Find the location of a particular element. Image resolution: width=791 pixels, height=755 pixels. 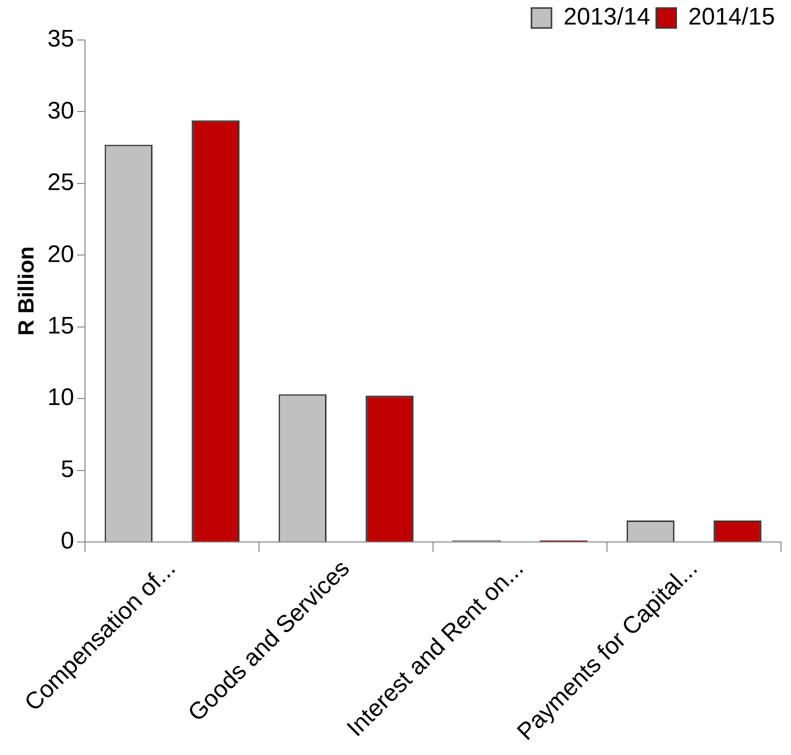

y-tick-label: 5 is located at coordinates (67, 469).